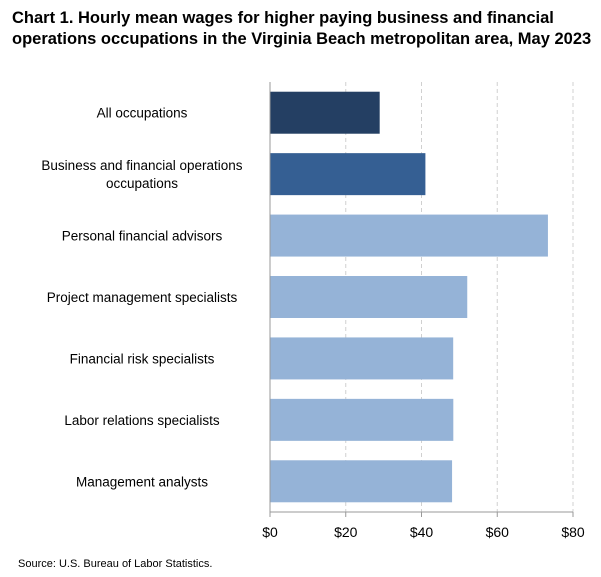 The width and height of the screenshot is (601, 577). Describe the element at coordinates (142, 297) in the screenshot. I see `category-label-3: Project management specialists` at that location.